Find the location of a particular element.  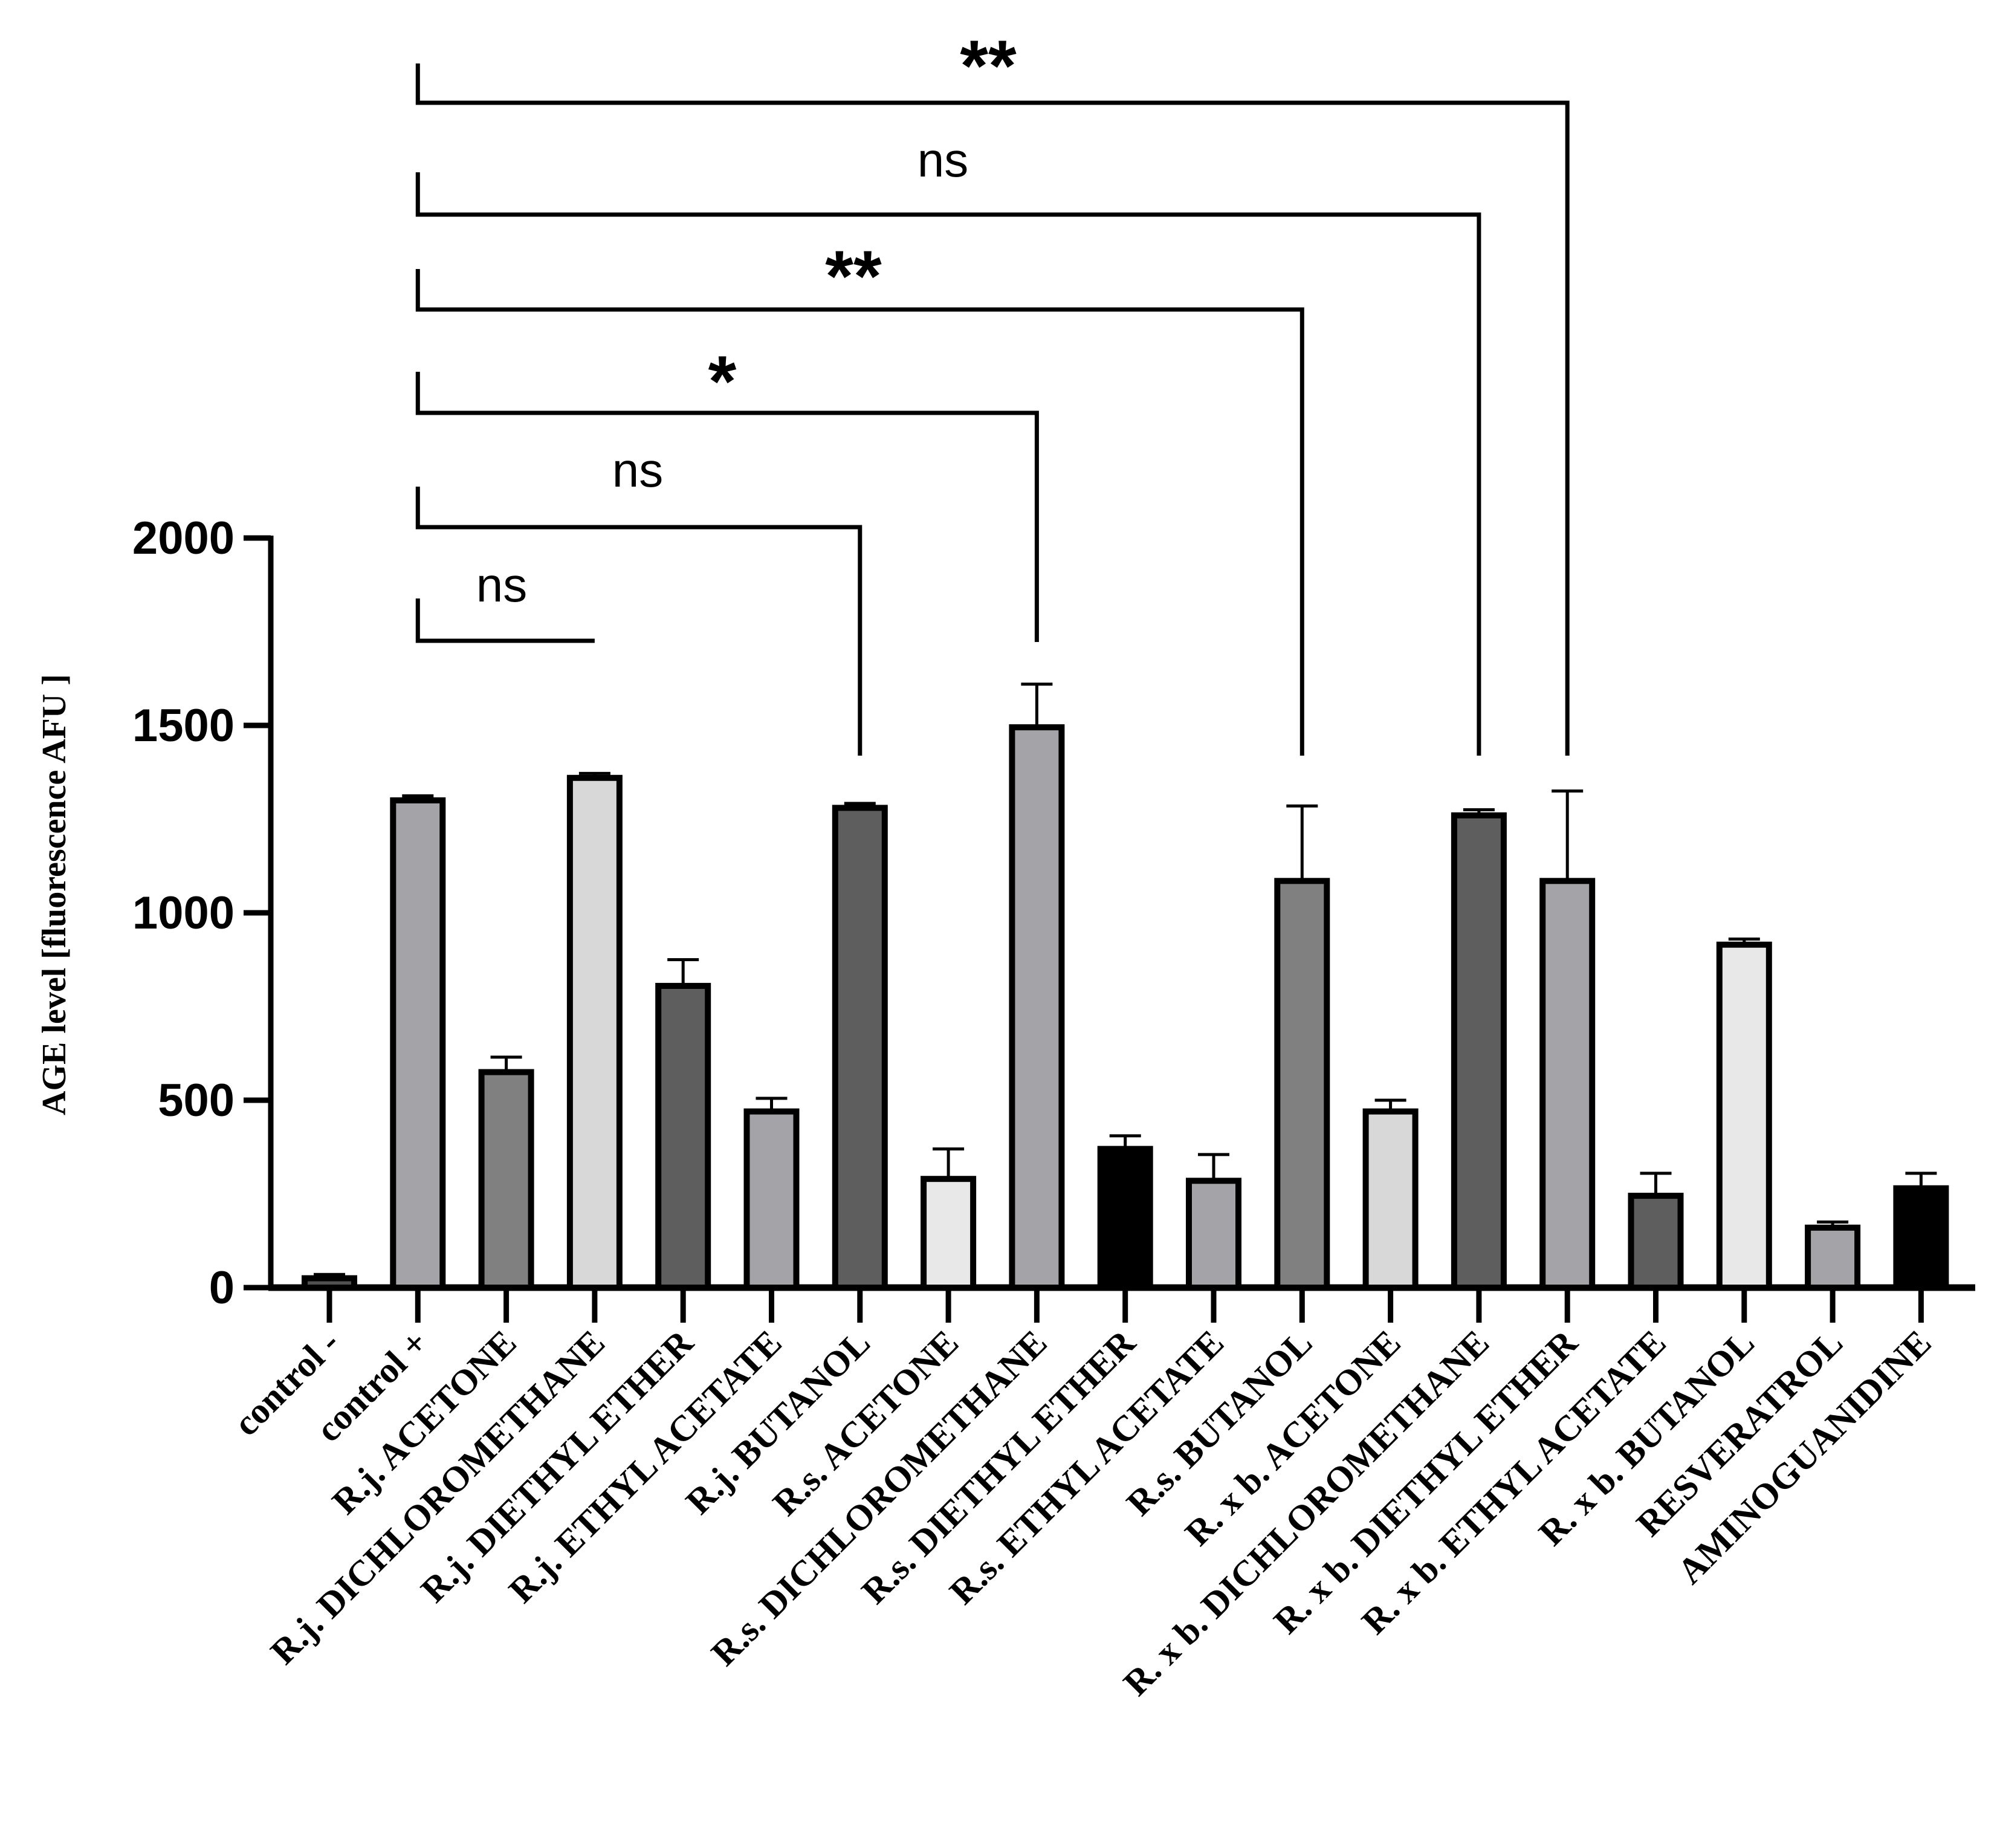

y-tick-label: 1500 is located at coordinates (184, 725).